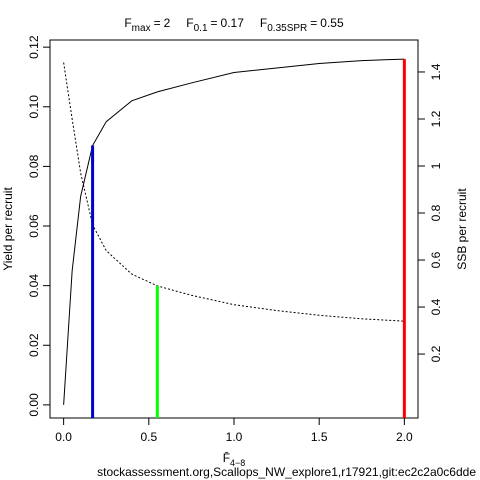 This screenshot has width=480, height=480. I want to click on title-value: 2, so click(167, 23).